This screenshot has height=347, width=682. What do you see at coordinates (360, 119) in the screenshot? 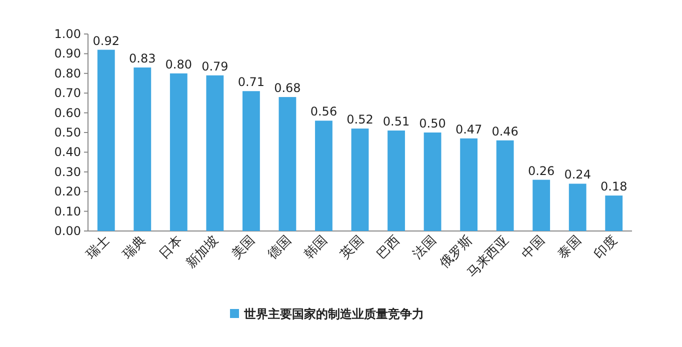
I see `data-label: 0.52` at bounding box center [360, 119].